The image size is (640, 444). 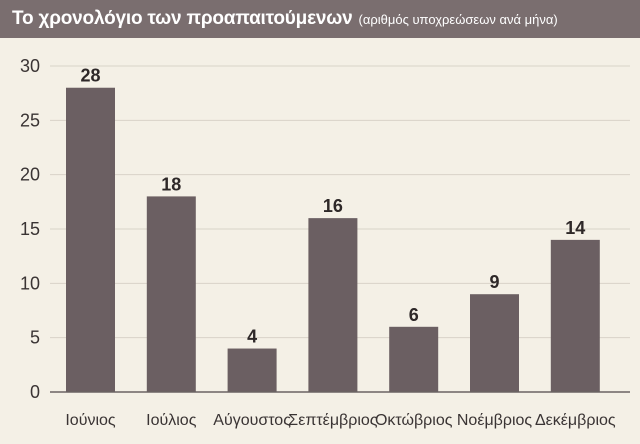 What do you see at coordinates (252, 337) in the screenshot?
I see `data-label-3: 4` at bounding box center [252, 337].